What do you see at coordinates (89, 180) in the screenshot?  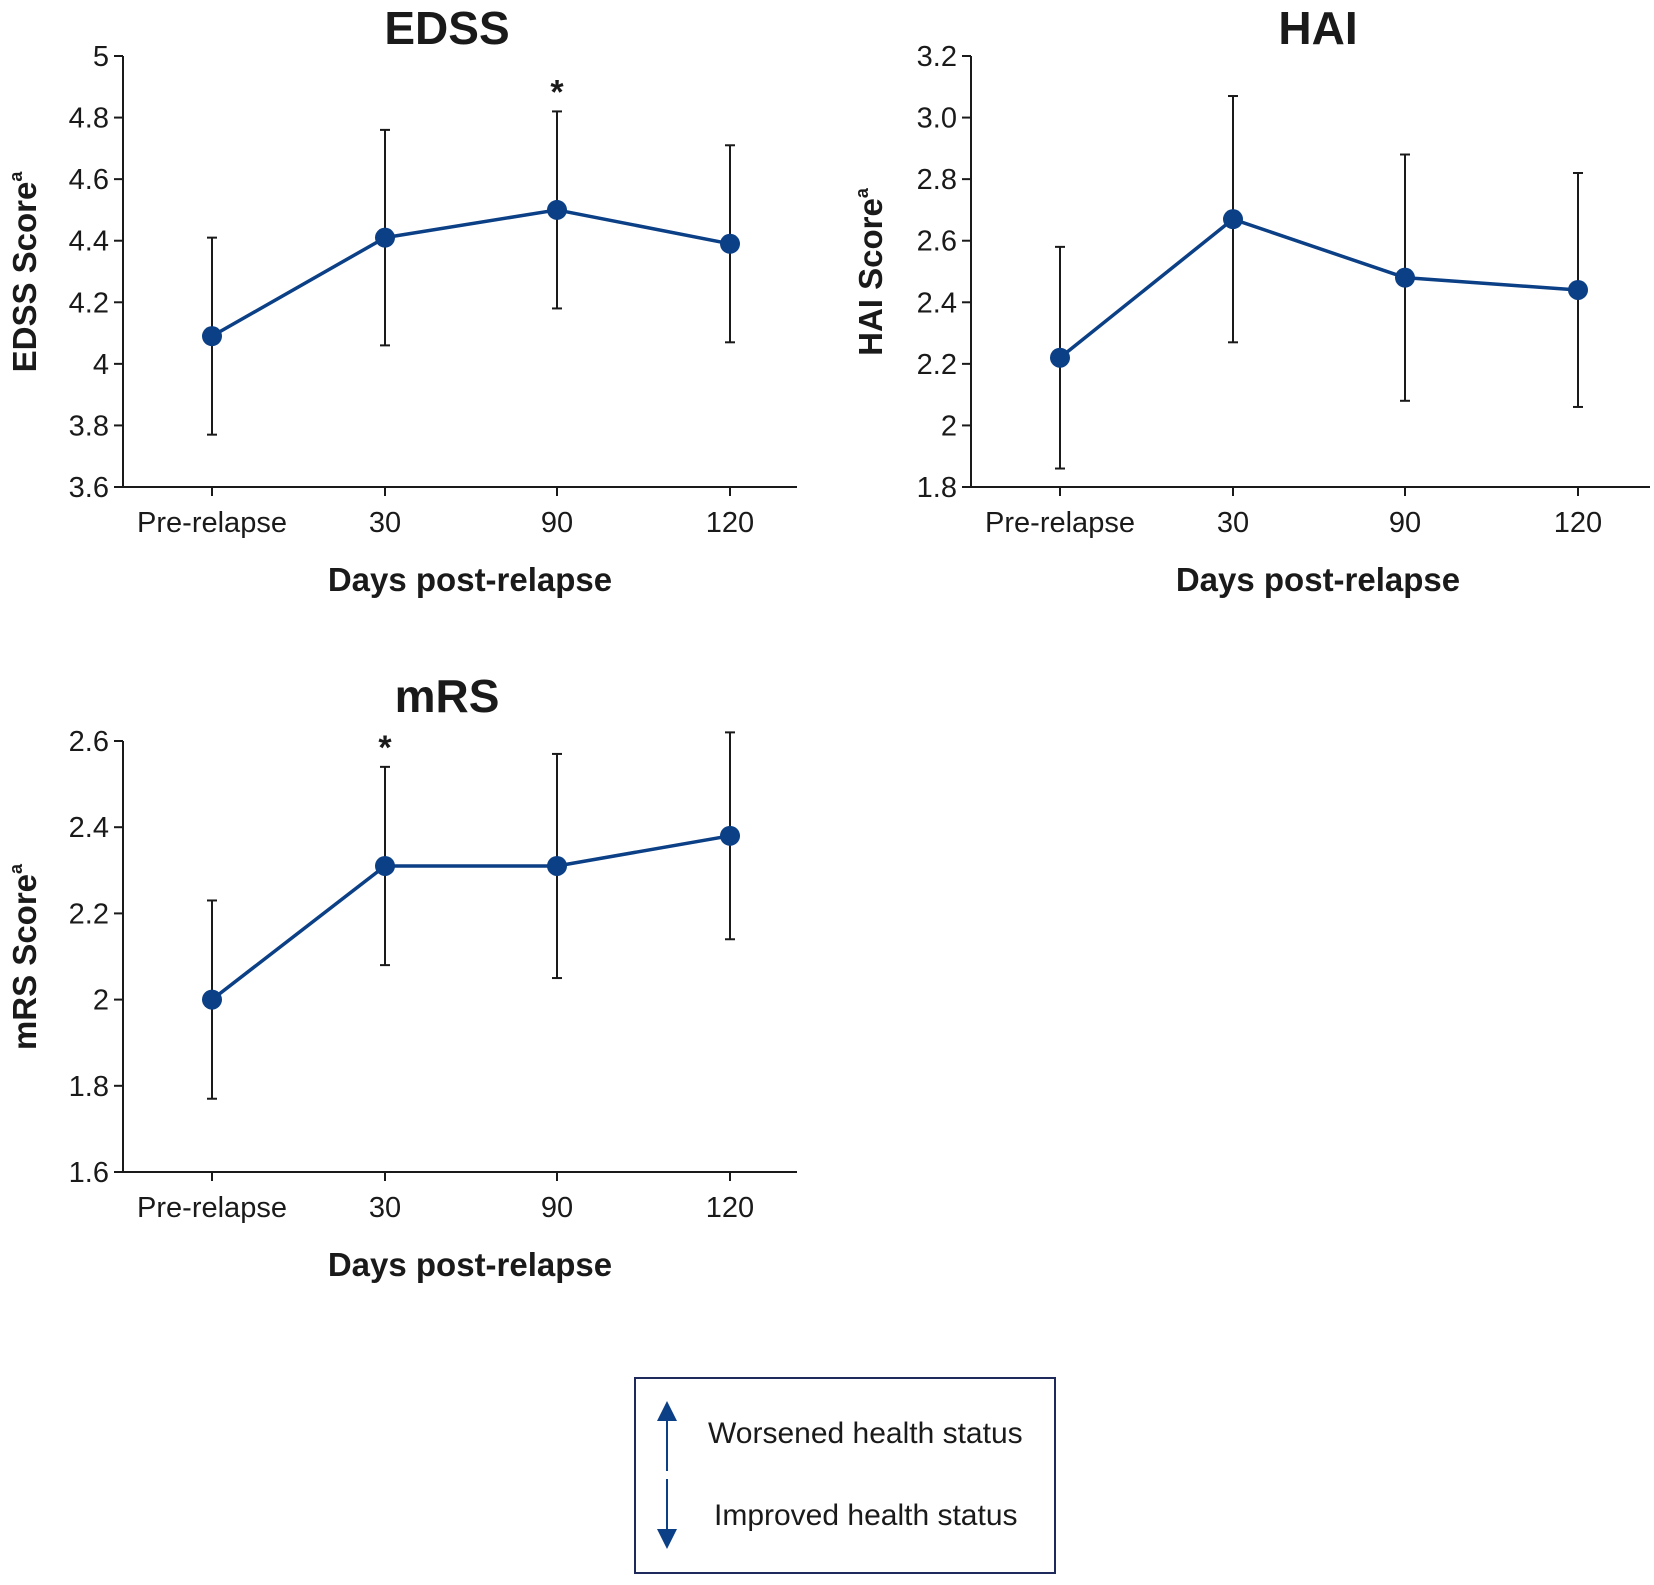 I see `y-tick-label: 4.6` at bounding box center [89, 180].